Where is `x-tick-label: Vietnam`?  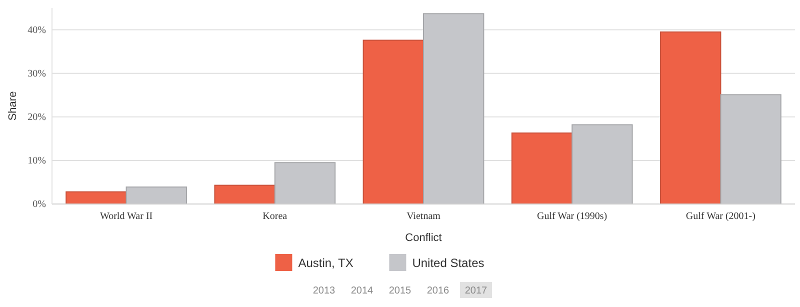 x-tick-label: Vietnam is located at coordinates (423, 216).